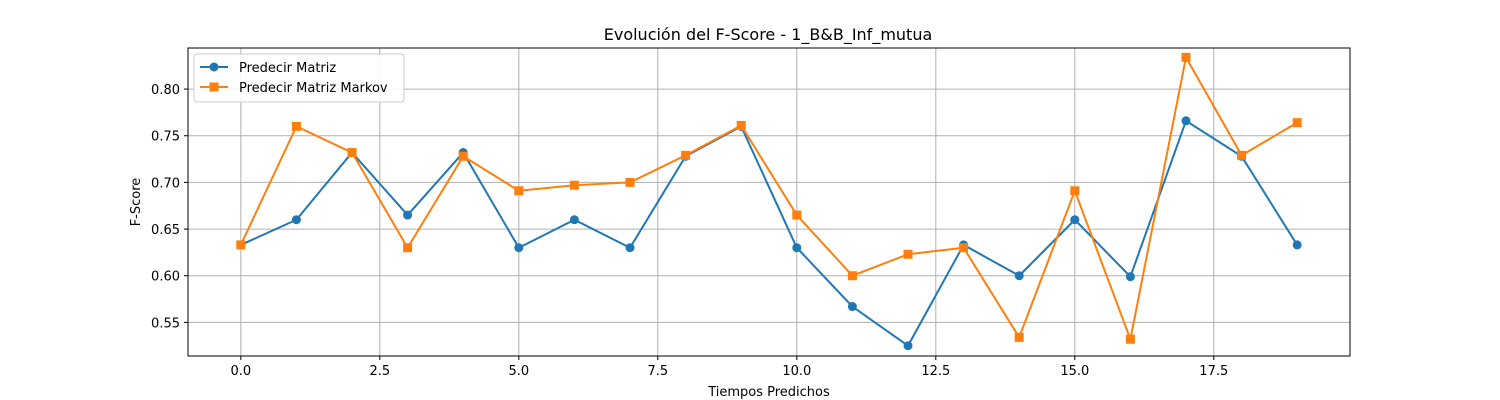 Image resolution: width=1500 pixels, height=400 pixels. What do you see at coordinates (214, 87) in the screenshot?
I see `legend-marker-predecir-matriz-markov` at bounding box center [214, 87].